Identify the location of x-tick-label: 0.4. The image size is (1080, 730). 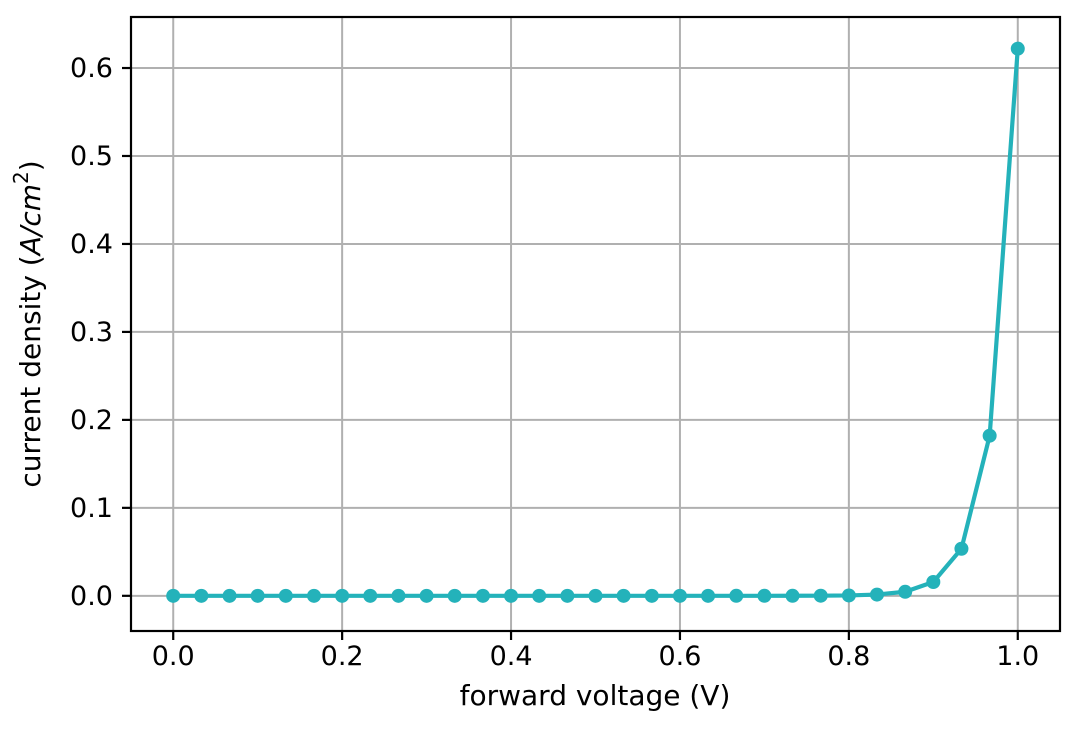
(511, 656).